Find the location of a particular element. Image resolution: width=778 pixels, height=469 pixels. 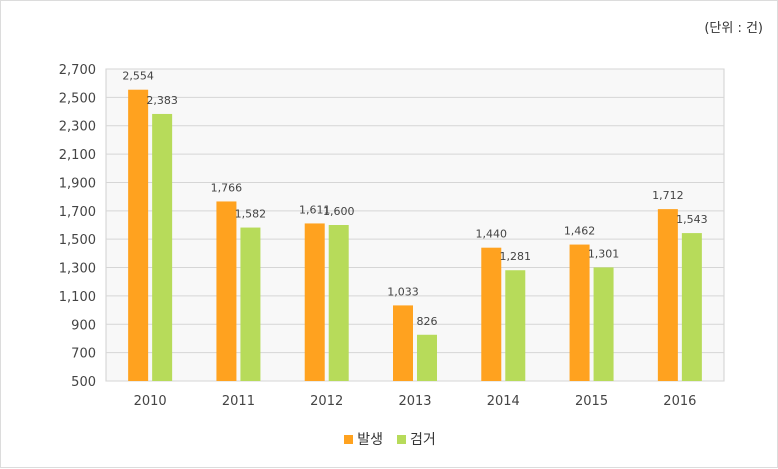

legend-swatch-occurrence is located at coordinates (349, 439).